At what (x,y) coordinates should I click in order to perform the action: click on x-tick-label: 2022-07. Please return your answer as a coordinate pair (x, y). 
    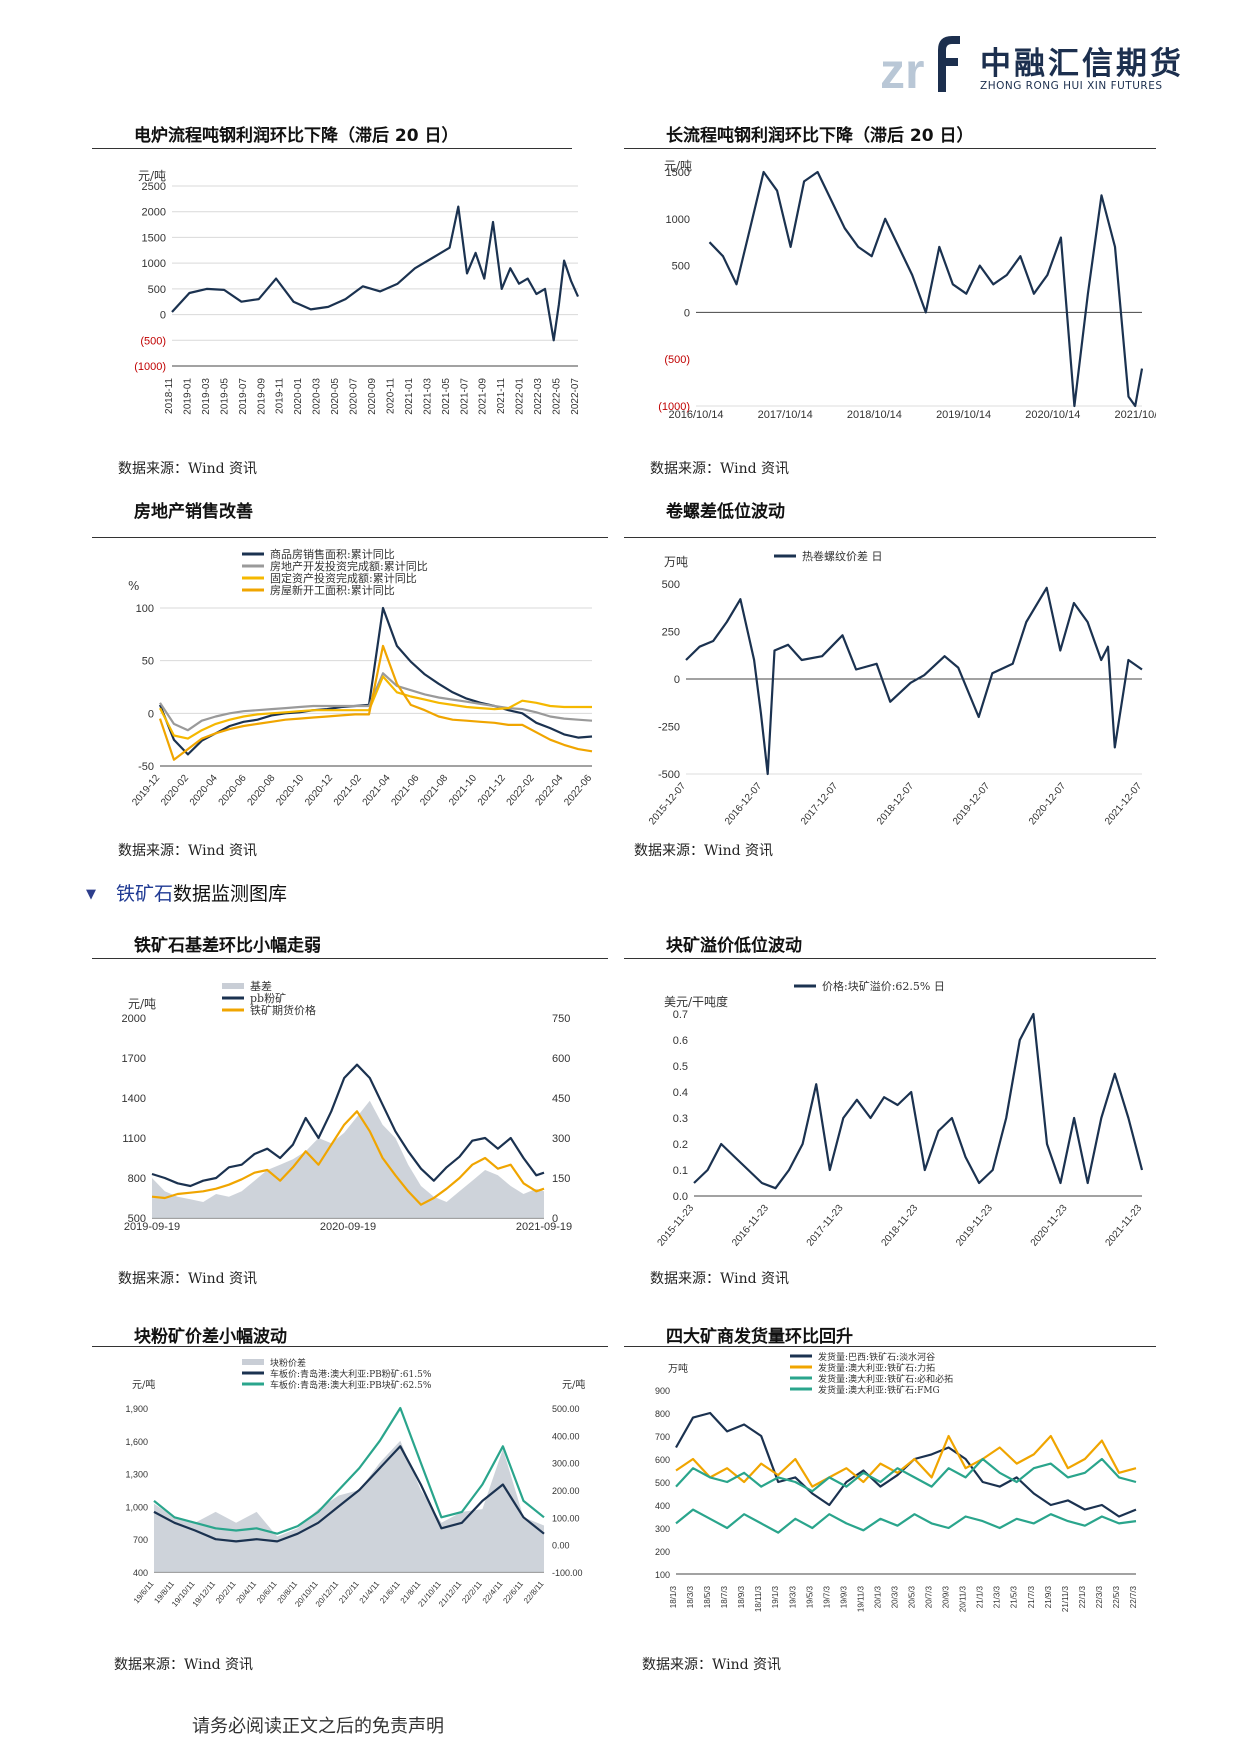
    Looking at the image, I should click on (575, 396).